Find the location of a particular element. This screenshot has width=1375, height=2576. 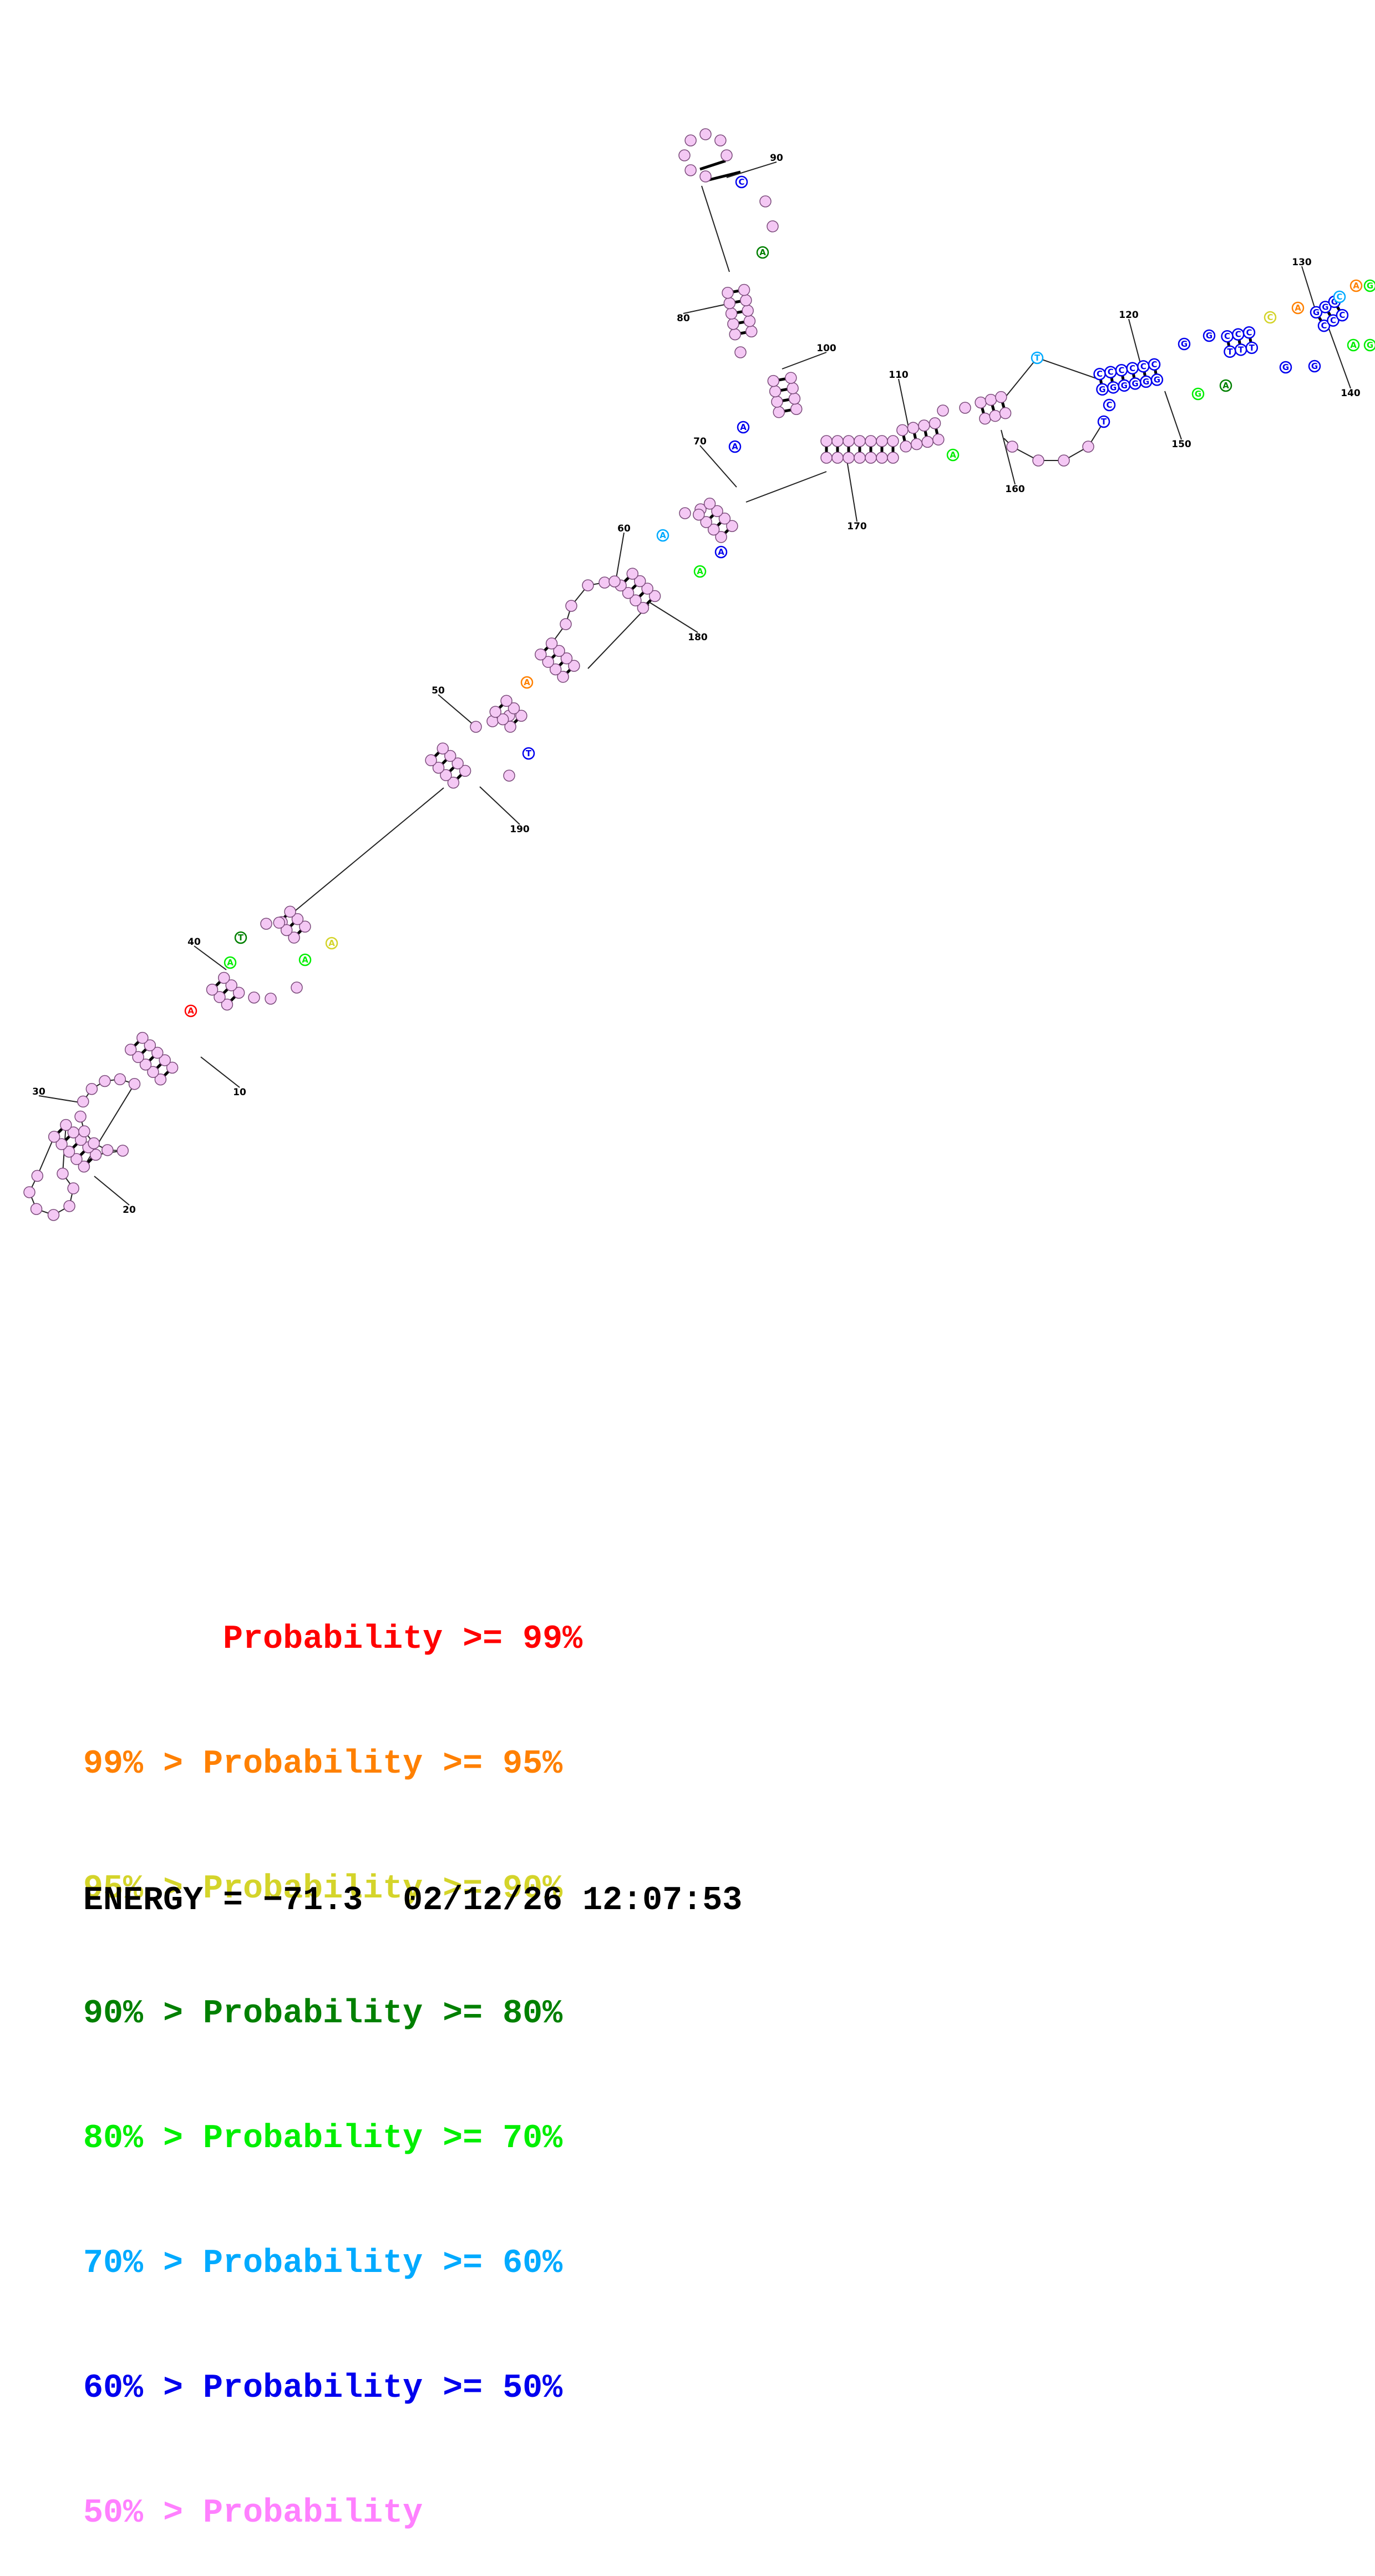

legend-label: Probability >= 50% is located at coordinates (383, 2388).